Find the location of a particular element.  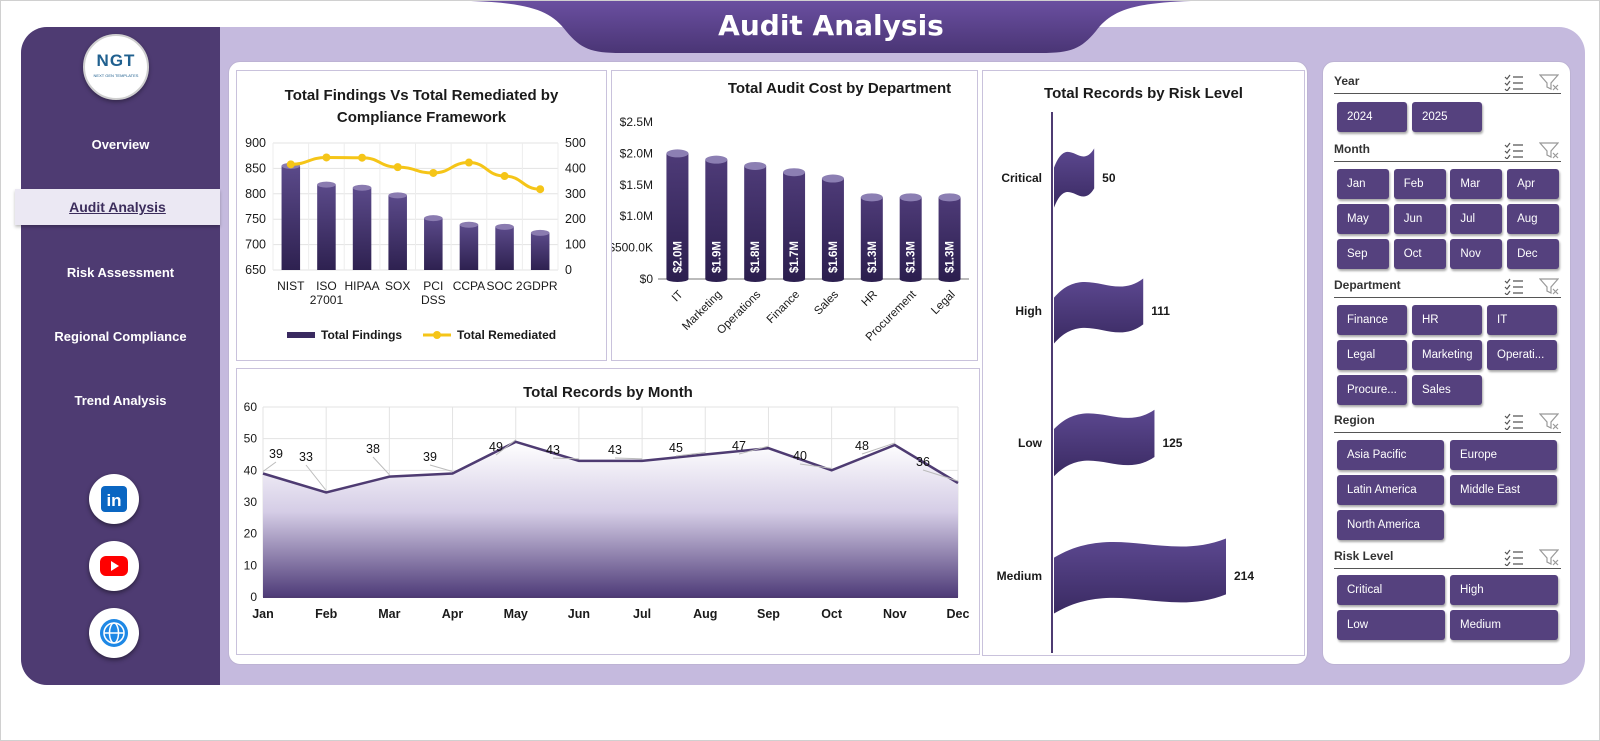

slicer-button-month-jan: Jan is located at coordinates (1363, 184).